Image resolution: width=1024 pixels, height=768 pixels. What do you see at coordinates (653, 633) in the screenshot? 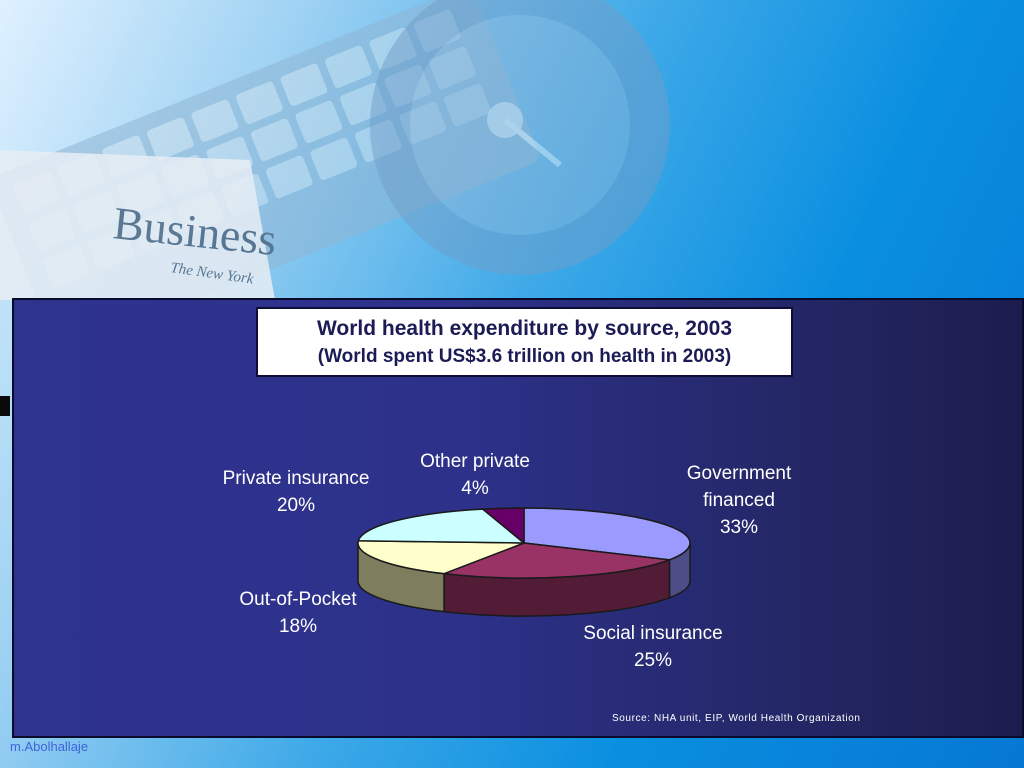
I see `label-social-line1: Social insurance` at bounding box center [653, 633].